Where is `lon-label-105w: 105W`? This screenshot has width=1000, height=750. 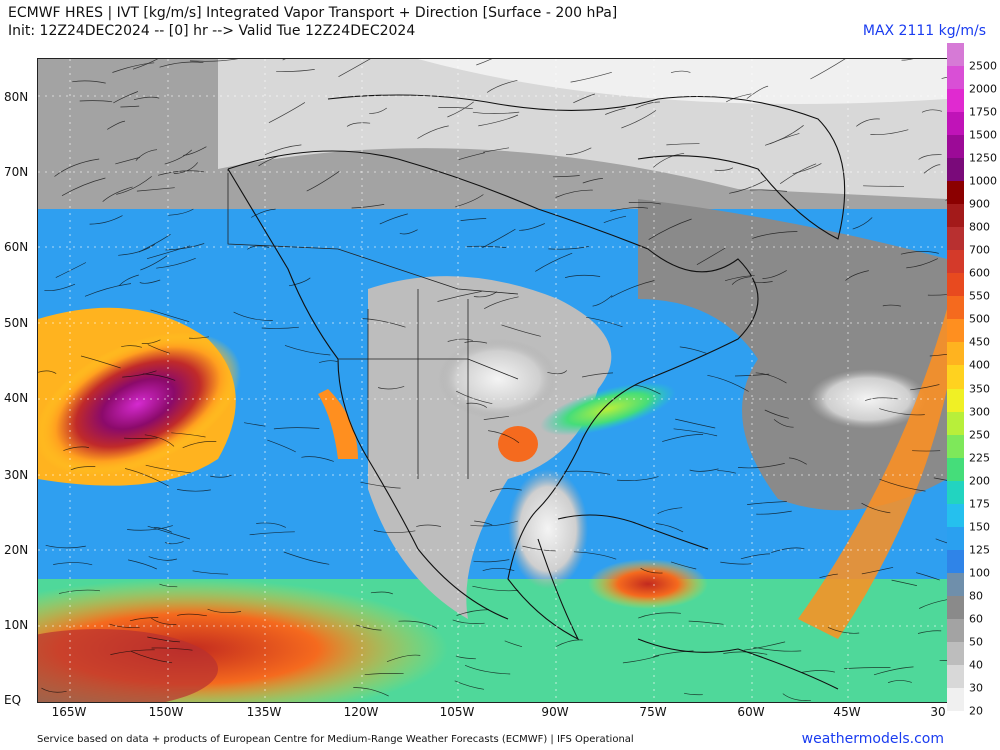
lon-label-105w: 105W is located at coordinates (457, 712).